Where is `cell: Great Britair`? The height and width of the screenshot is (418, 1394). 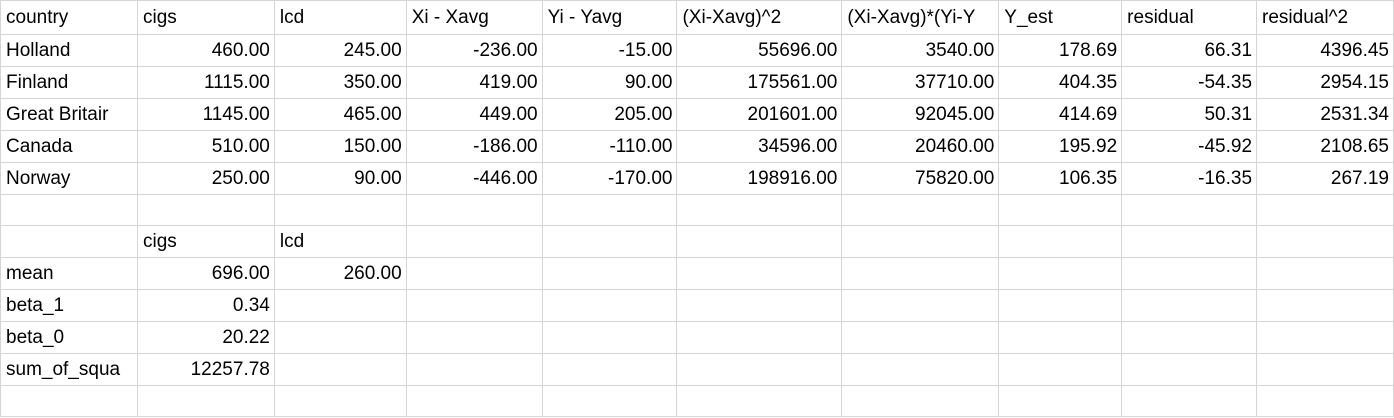 cell: Great Britair is located at coordinates (69, 114).